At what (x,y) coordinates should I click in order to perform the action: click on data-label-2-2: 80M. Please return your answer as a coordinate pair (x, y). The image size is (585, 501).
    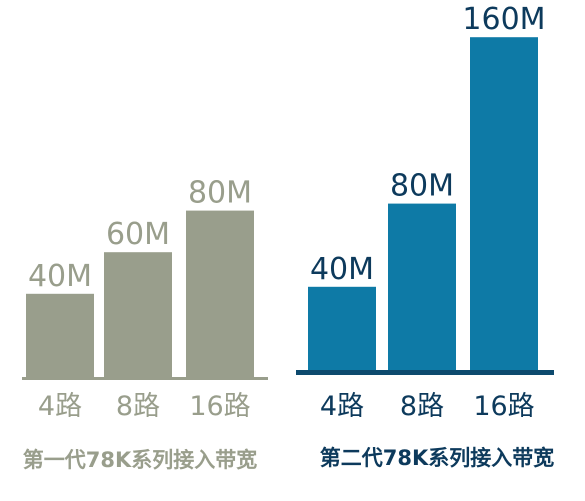
    Looking at the image, I should click on (422, 186).